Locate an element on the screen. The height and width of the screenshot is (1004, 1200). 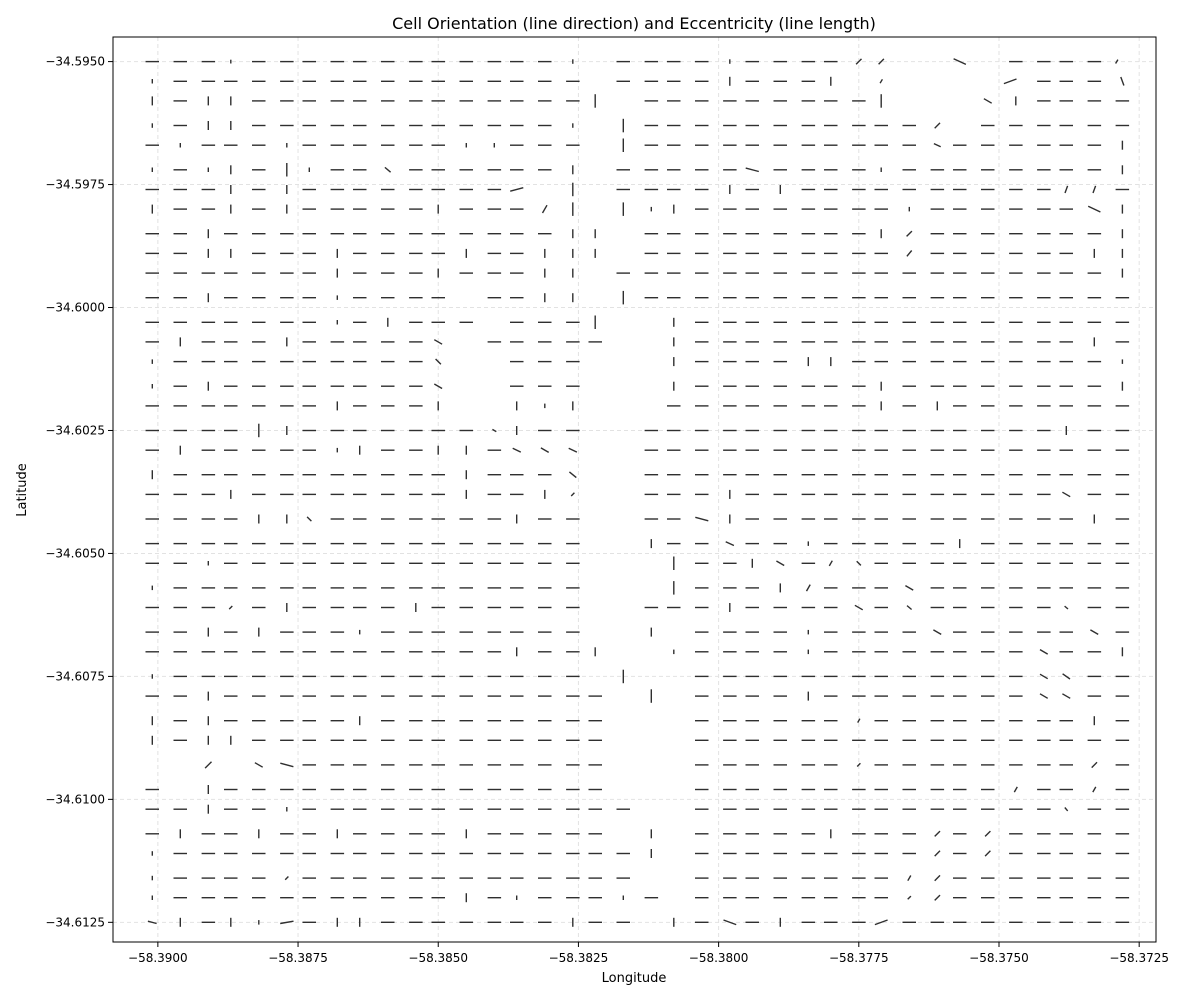
y-tick-label: −34.6000 is located at coordinates (75, 308).